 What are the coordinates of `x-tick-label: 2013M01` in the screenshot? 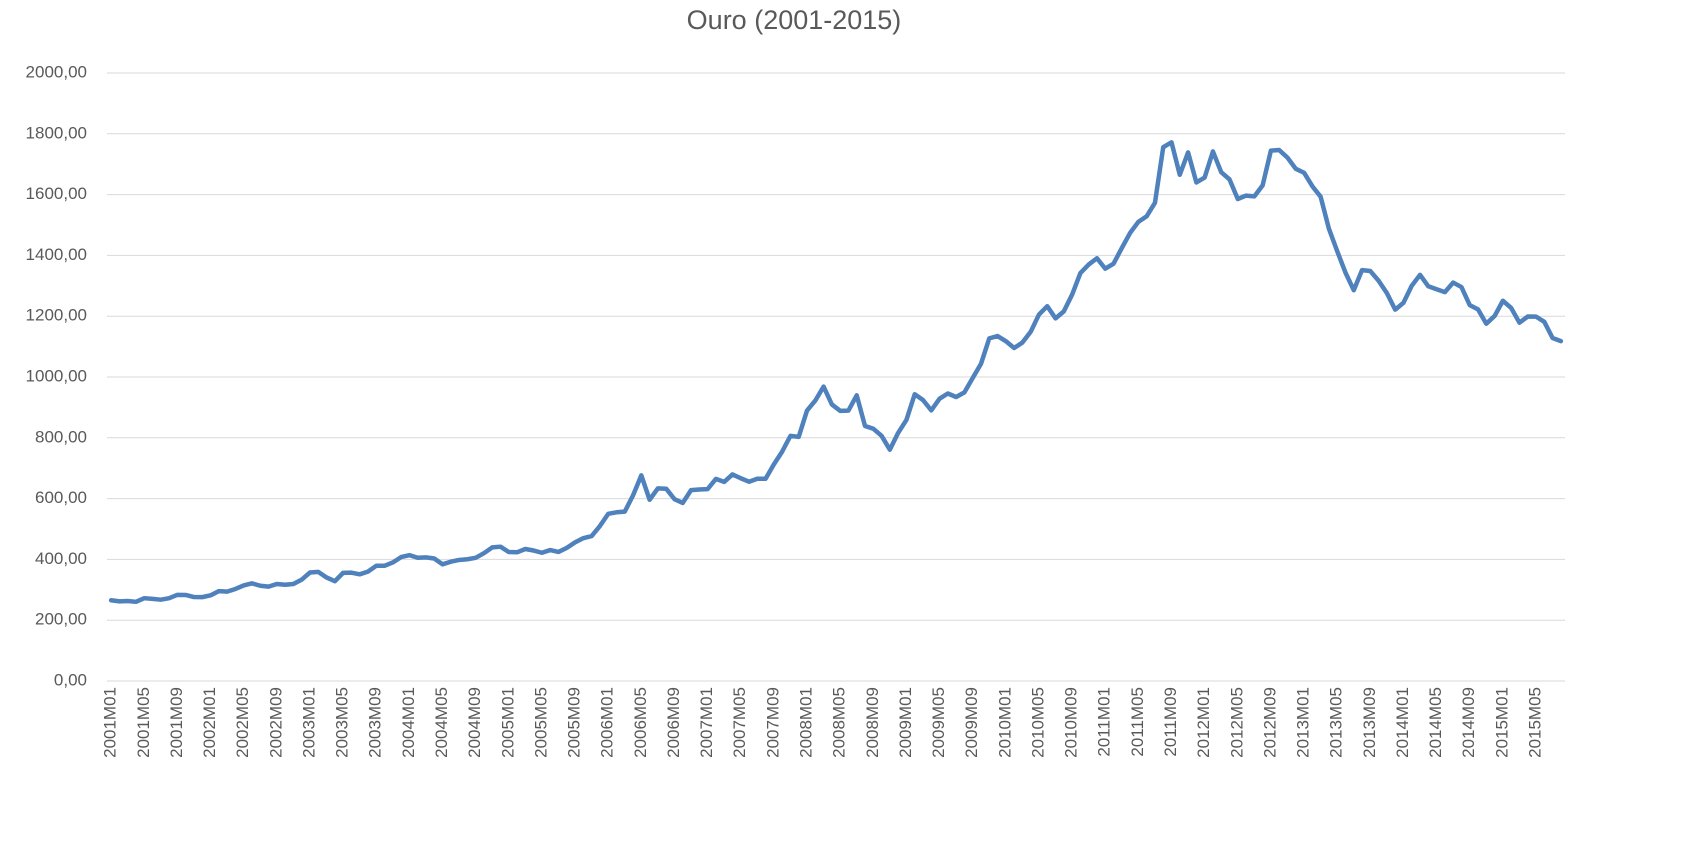 It's located at (1303, 722).